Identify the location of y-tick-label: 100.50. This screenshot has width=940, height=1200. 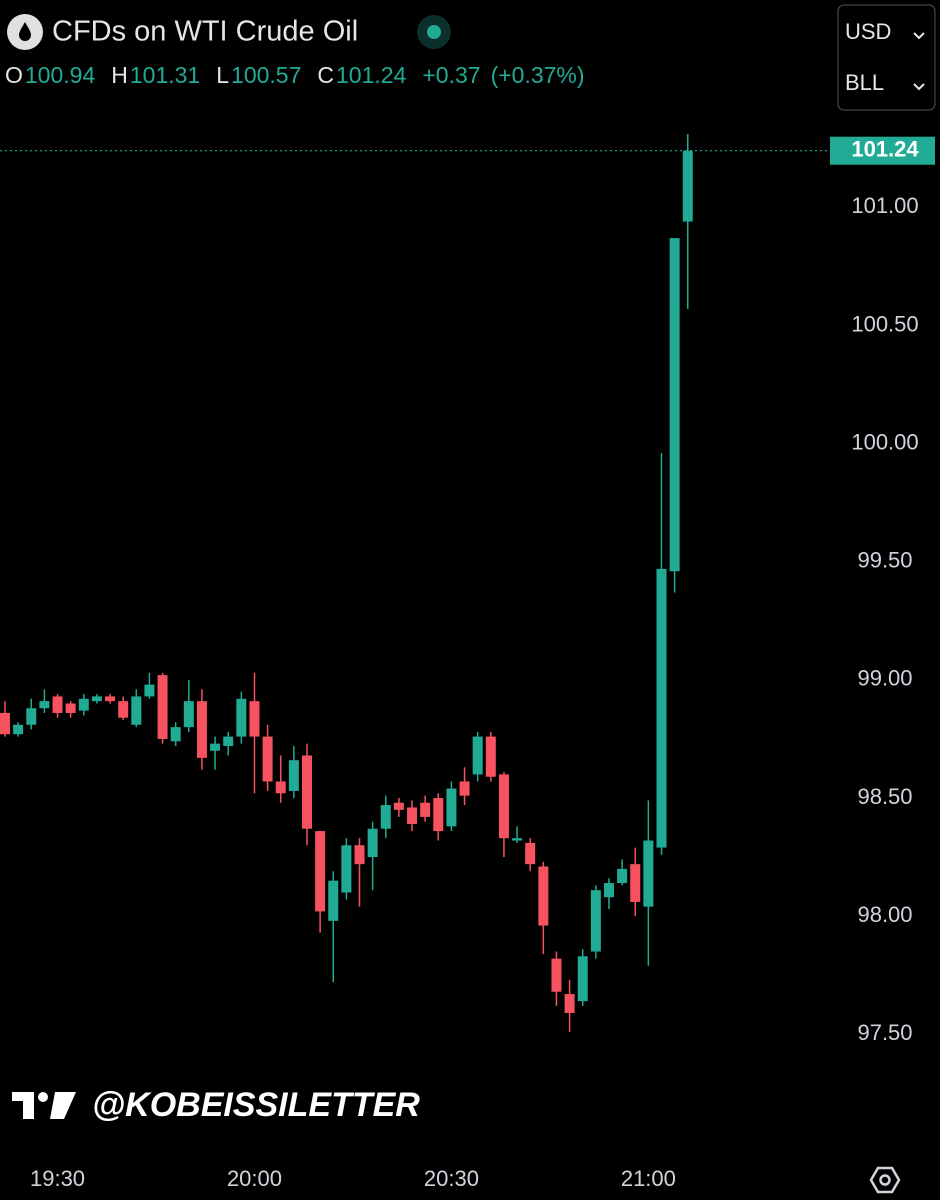
(884, 323).